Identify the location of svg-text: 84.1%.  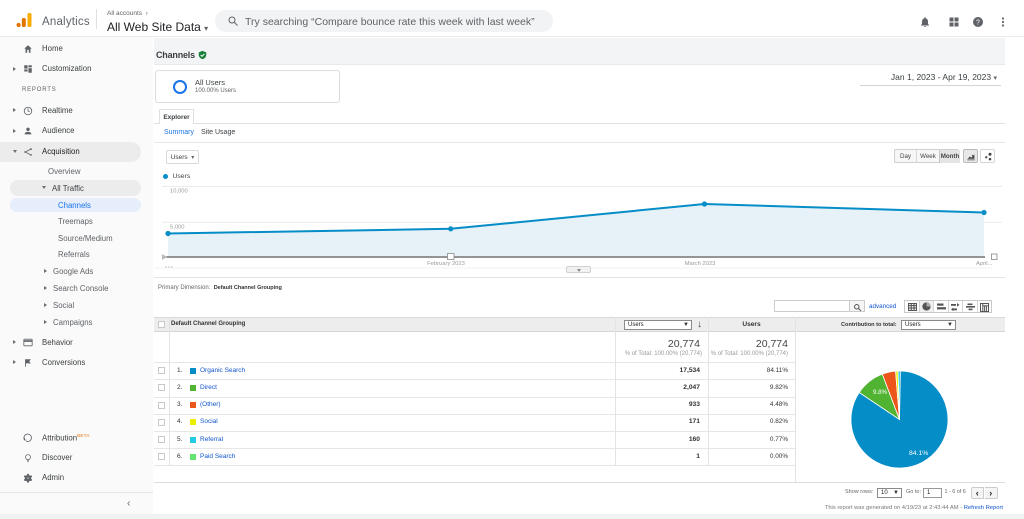
(918, 453).